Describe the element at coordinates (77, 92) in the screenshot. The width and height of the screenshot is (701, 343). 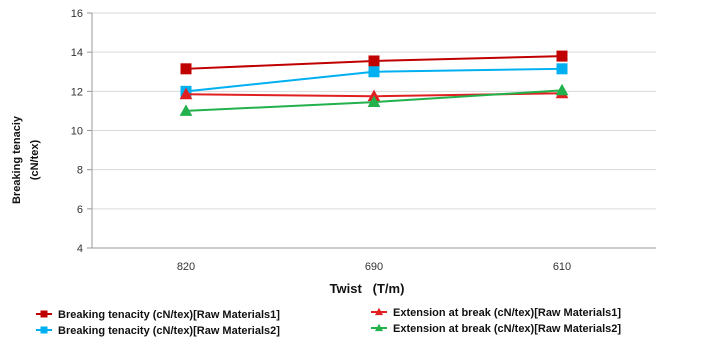
I see `y-tick-label-12: 12` at that location.